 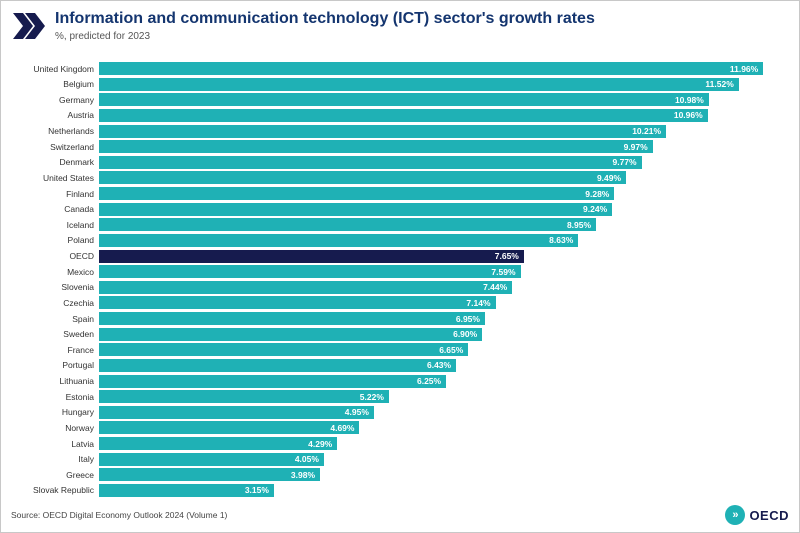 I want to click on bar-track: 4.29%, so click(x=435, y=443).